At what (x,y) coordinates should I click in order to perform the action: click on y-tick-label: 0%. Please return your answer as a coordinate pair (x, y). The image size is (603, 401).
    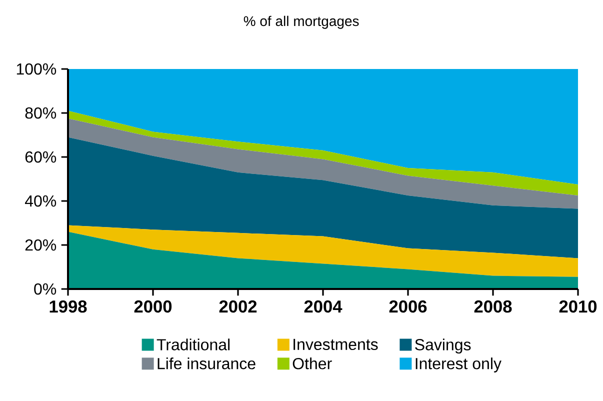
    Looking at the image, I should click on (45, 289).